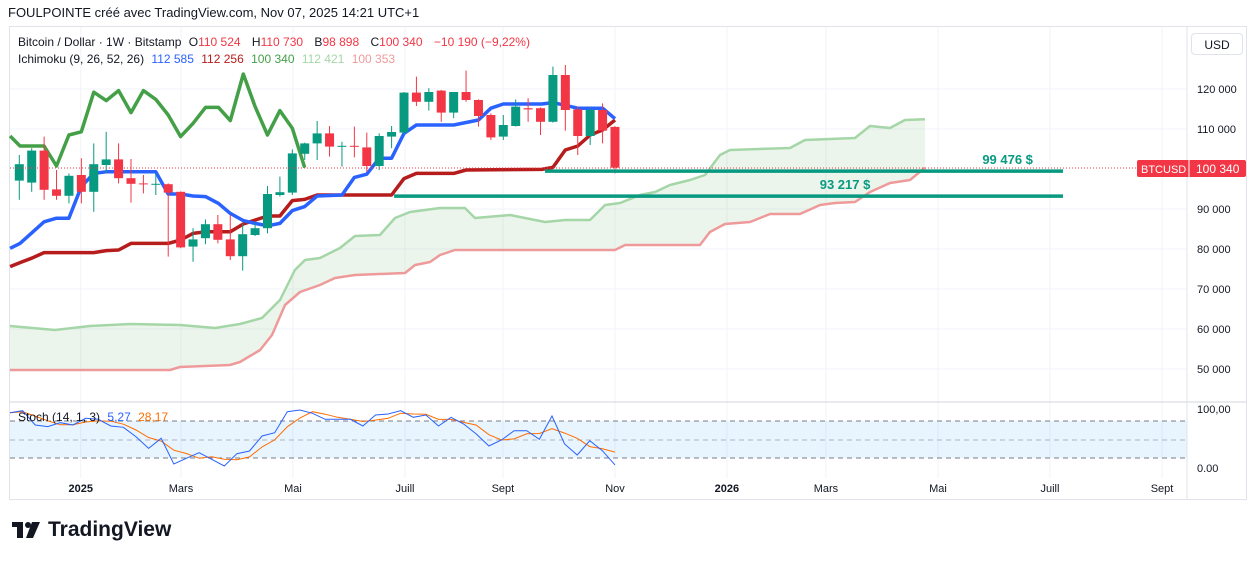 This screenshot has height=561, width=1257. What do you see at coordinates (826, 489) in the screenshot?
I see `time-tick-label: Mars` at bounding box center [826, 489].